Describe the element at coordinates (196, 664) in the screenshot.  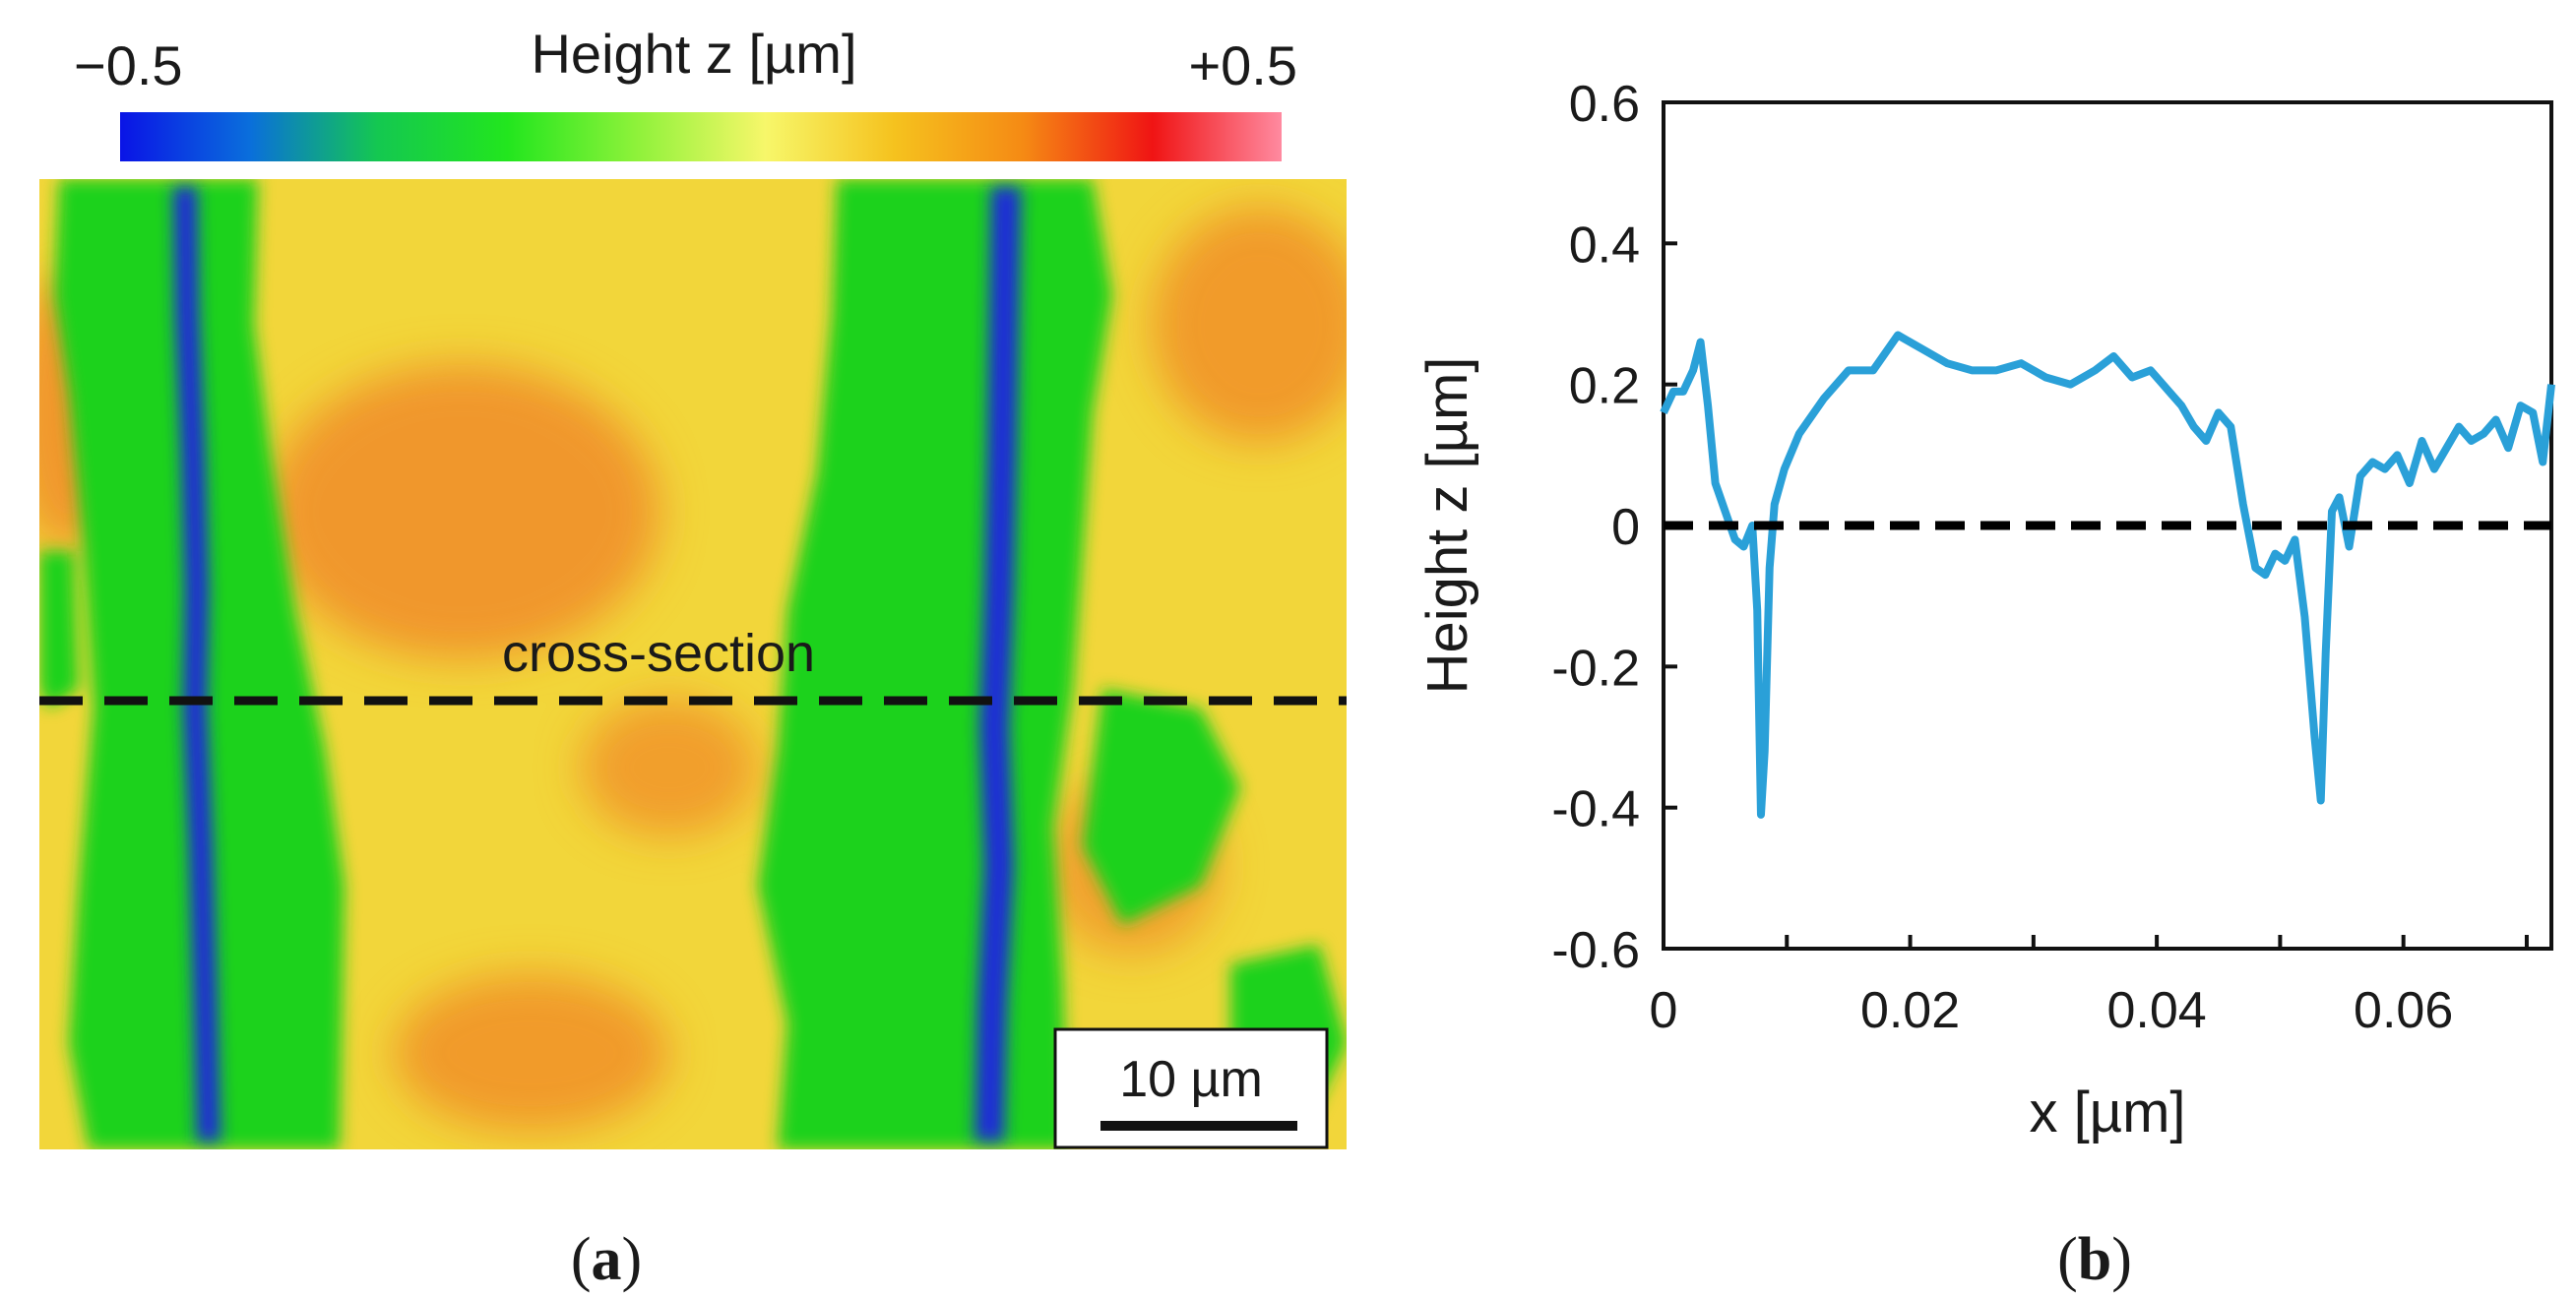
I see `map-groove-left` at that location.